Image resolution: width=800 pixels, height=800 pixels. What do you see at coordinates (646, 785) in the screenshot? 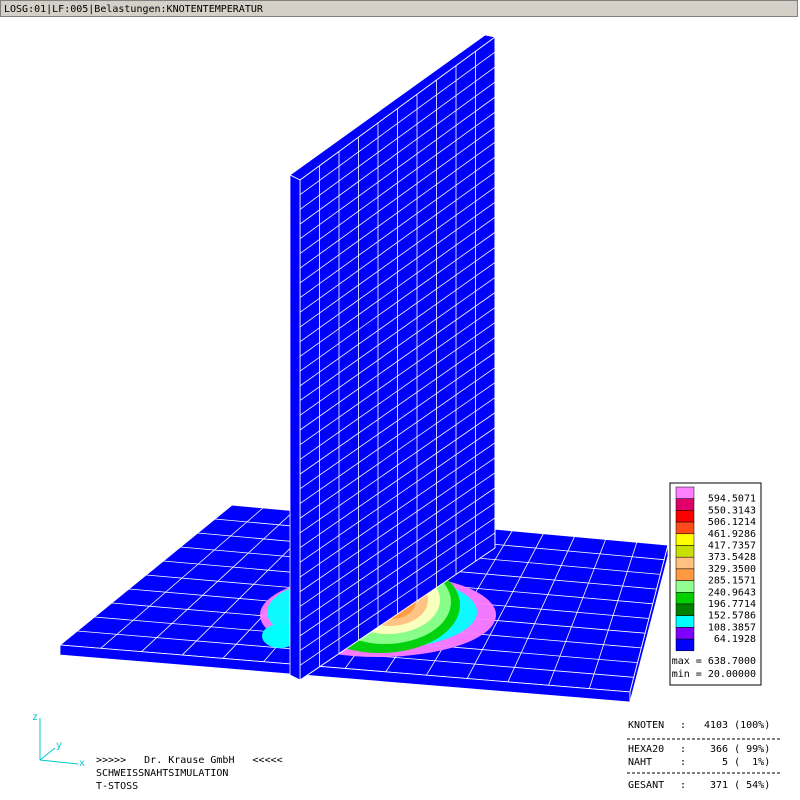
I see `stat-label: GESANT` at bounding box center [646, 785].